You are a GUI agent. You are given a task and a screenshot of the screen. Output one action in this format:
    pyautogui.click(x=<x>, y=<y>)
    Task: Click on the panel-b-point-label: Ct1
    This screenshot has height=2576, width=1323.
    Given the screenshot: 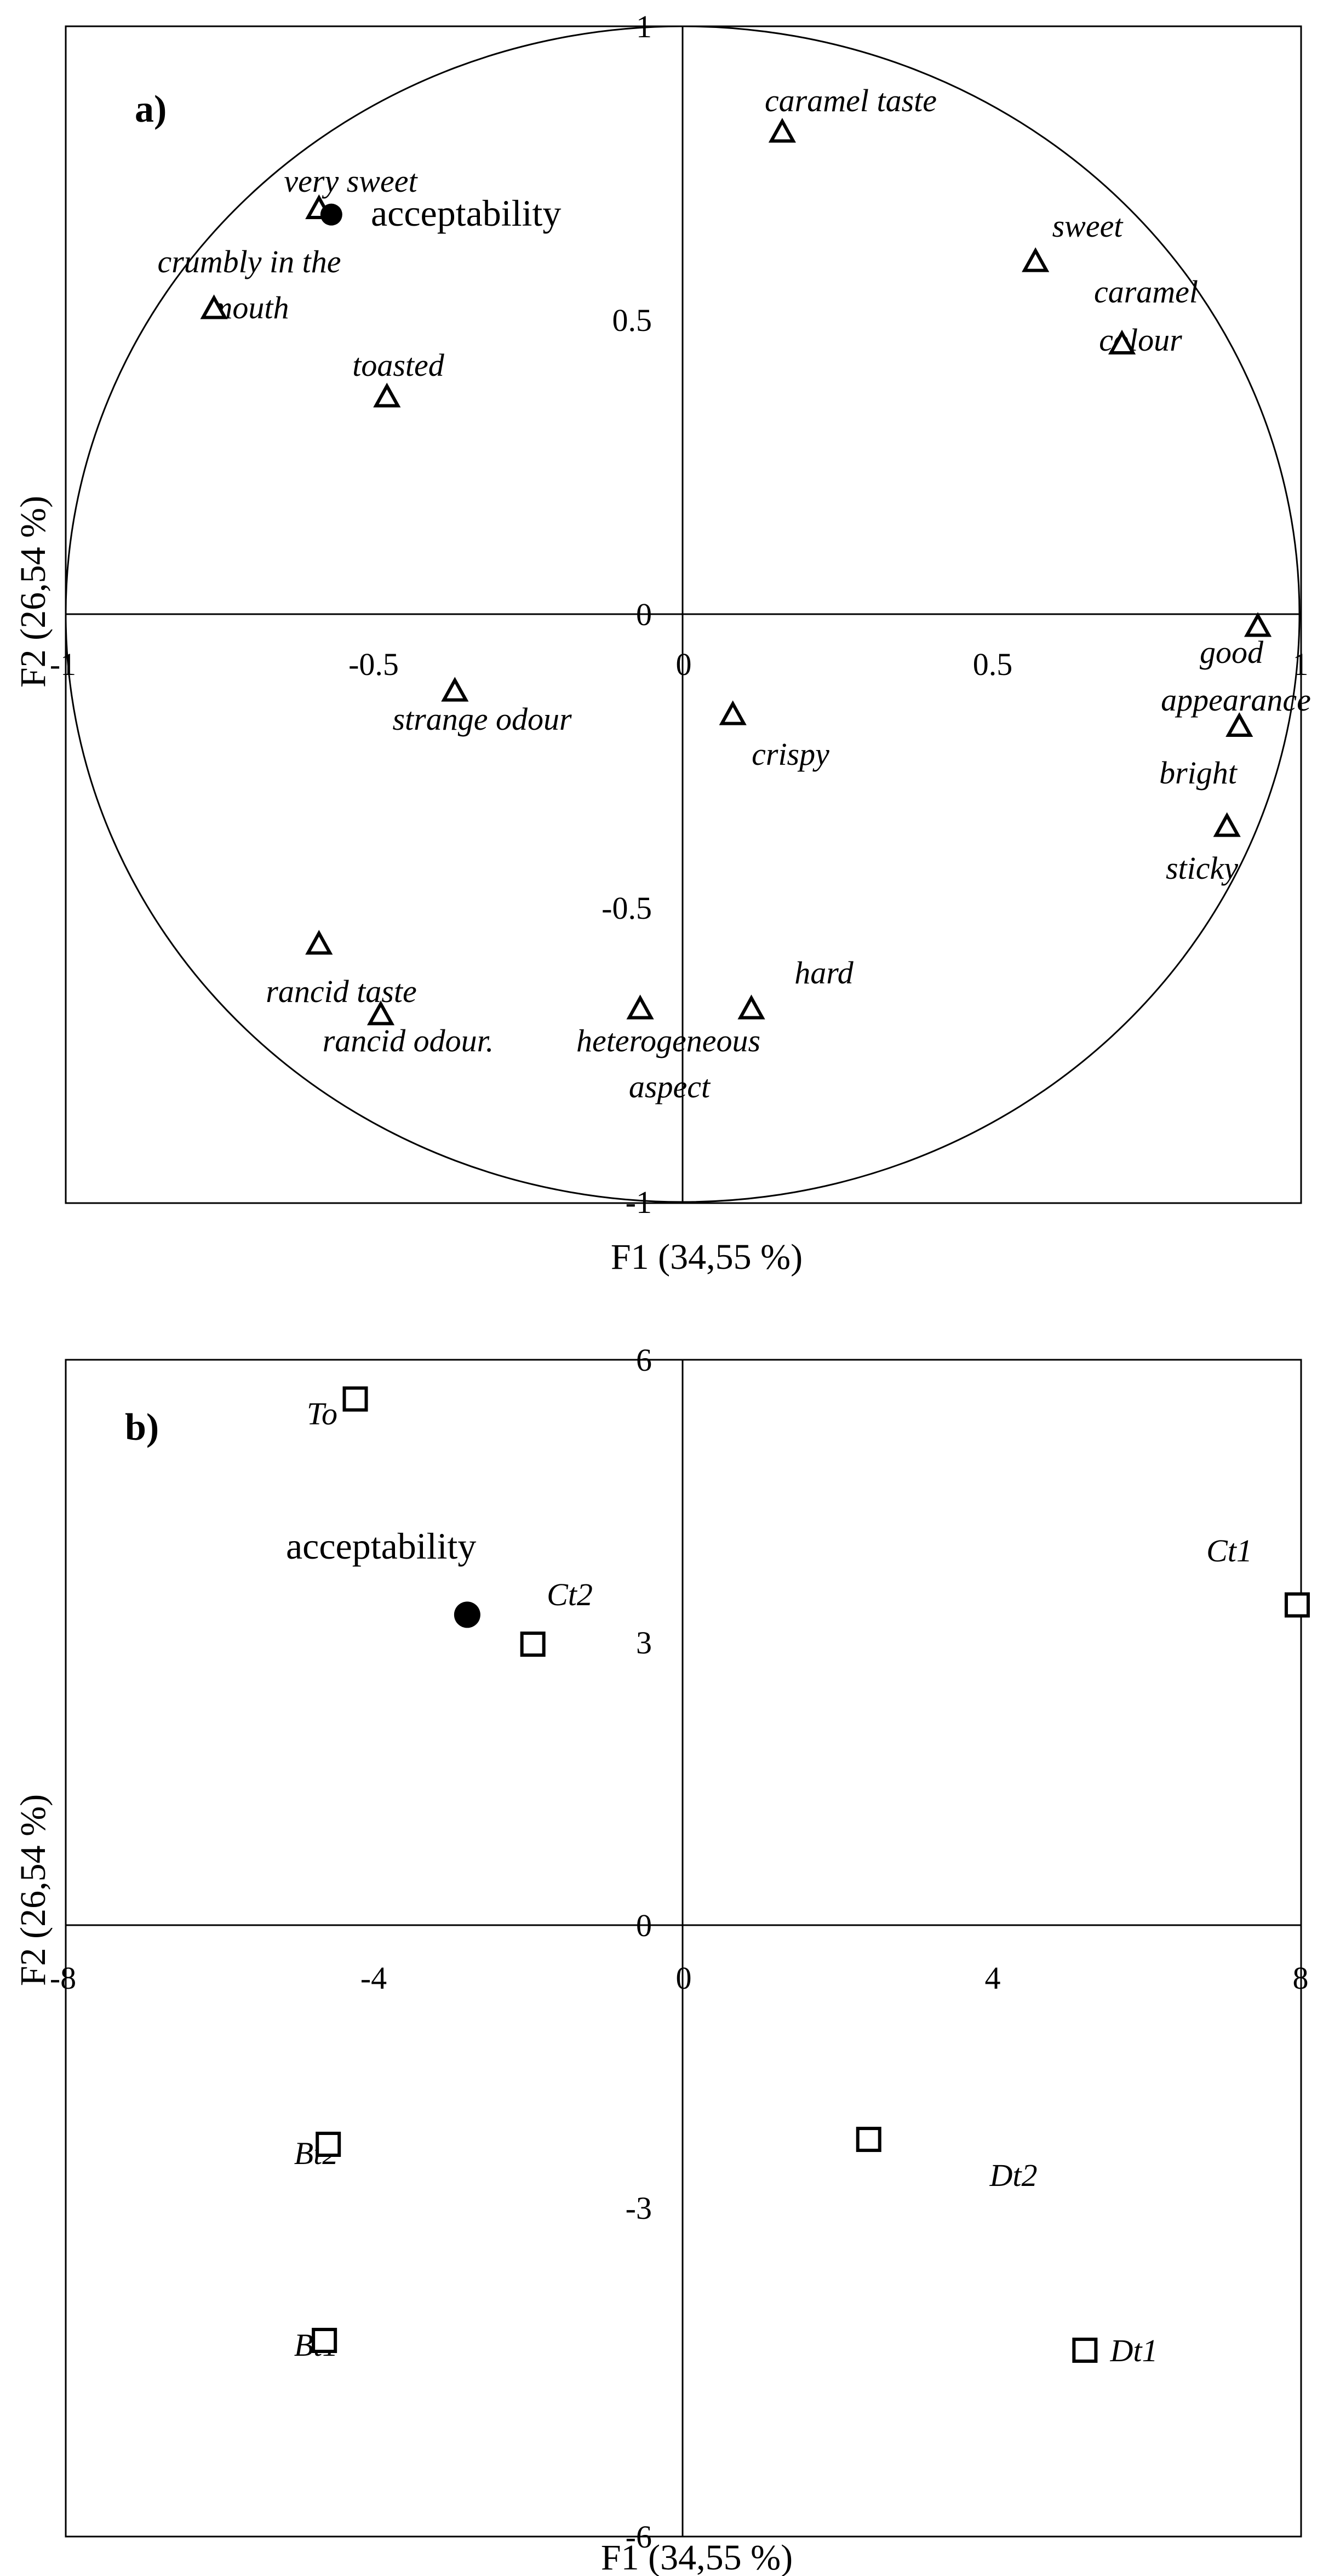 What is the action you would take?
    pyautogui.click(x=1229, y=1551)
    